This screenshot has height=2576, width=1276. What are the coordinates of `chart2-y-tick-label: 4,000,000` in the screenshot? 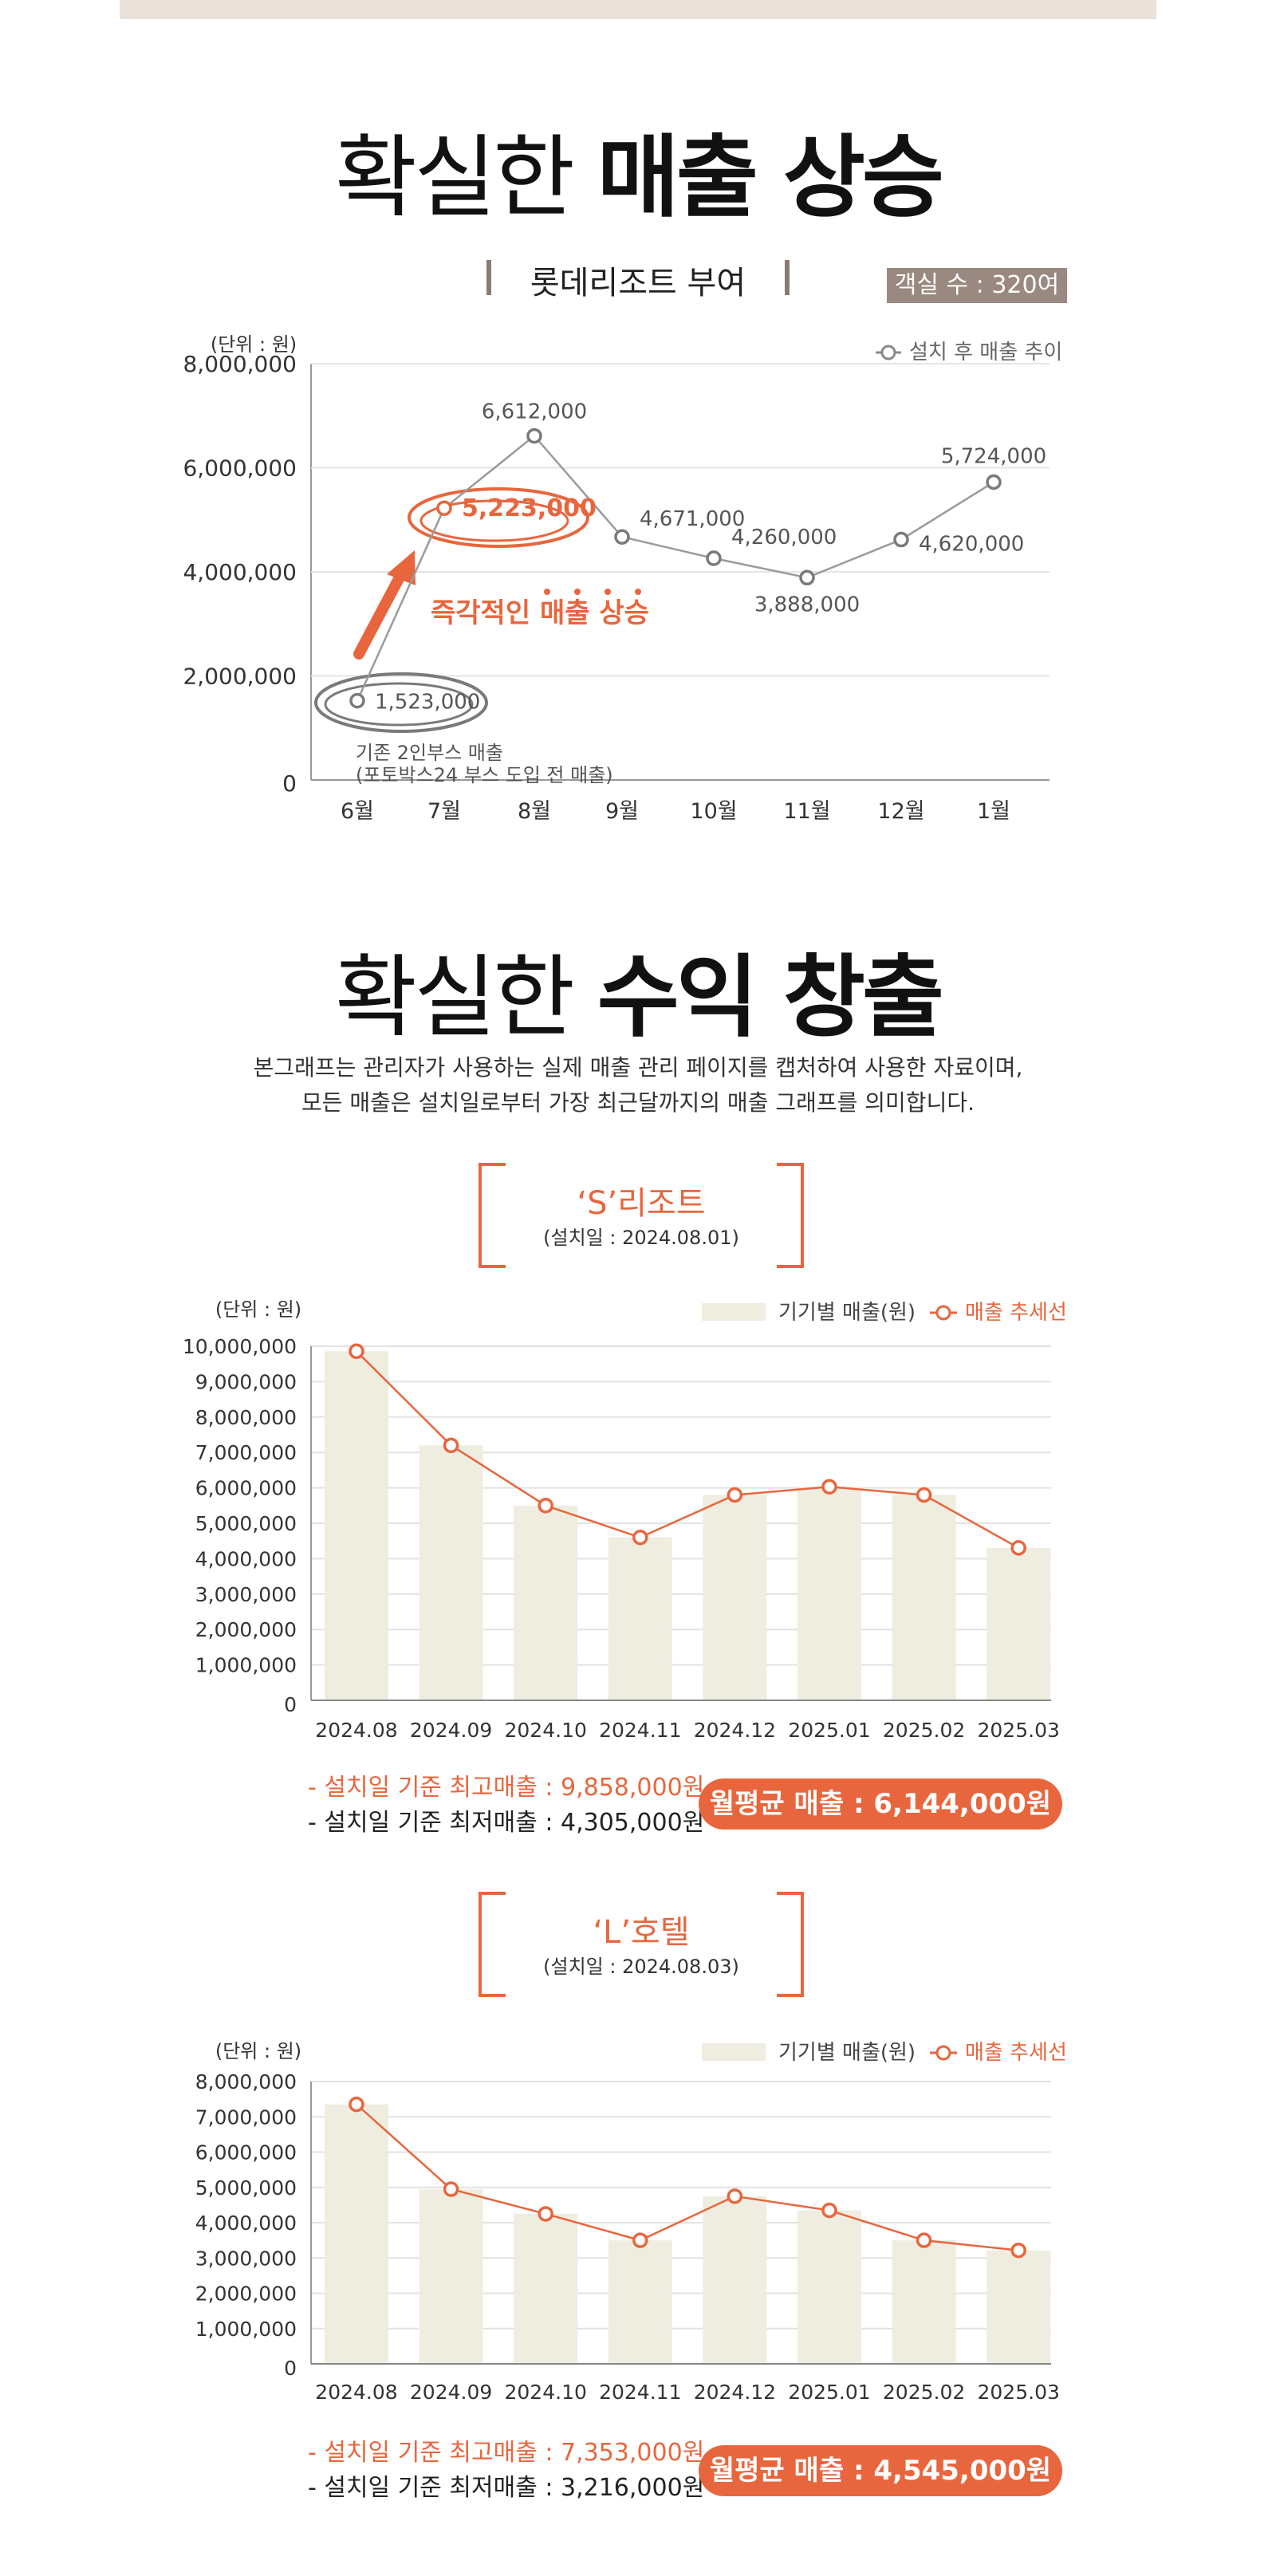 It's located at (246, 1558).